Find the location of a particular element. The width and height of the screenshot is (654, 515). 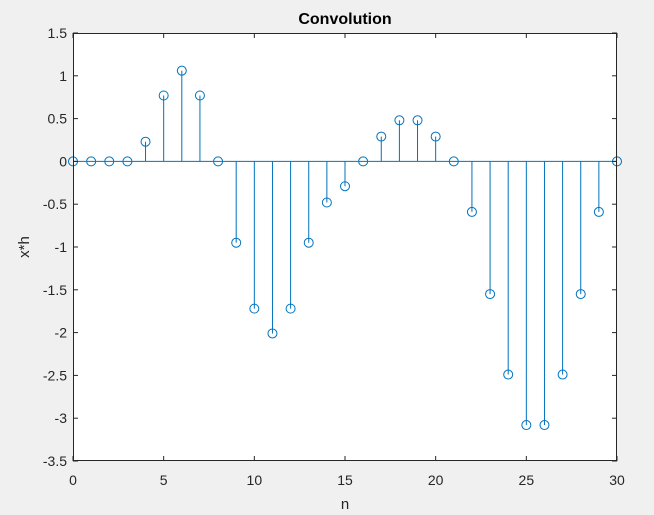

x-axis-label: n is located at coordinates (345, 504).